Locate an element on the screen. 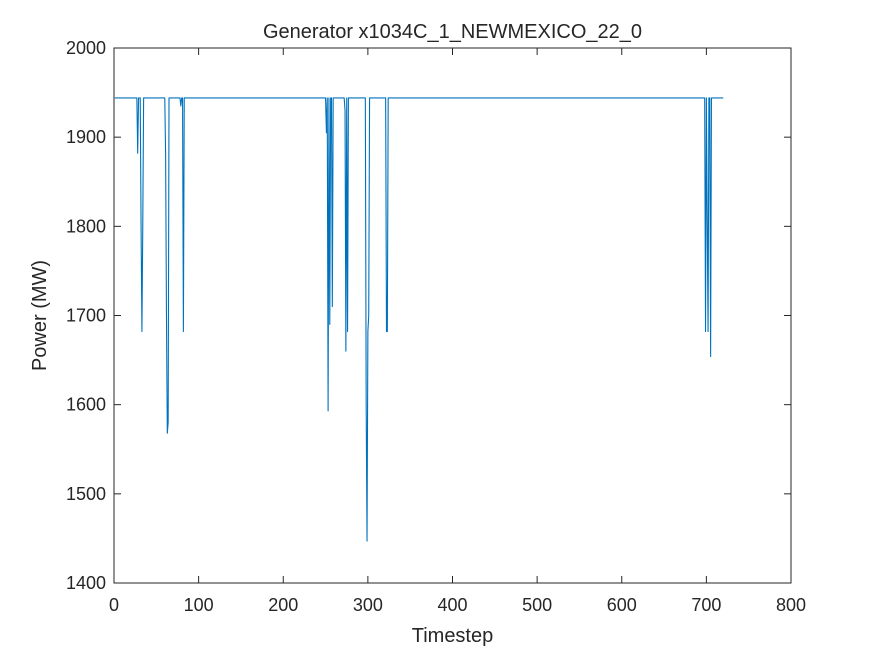  x-tick-label: 300 is located at coordinates (368, 605).